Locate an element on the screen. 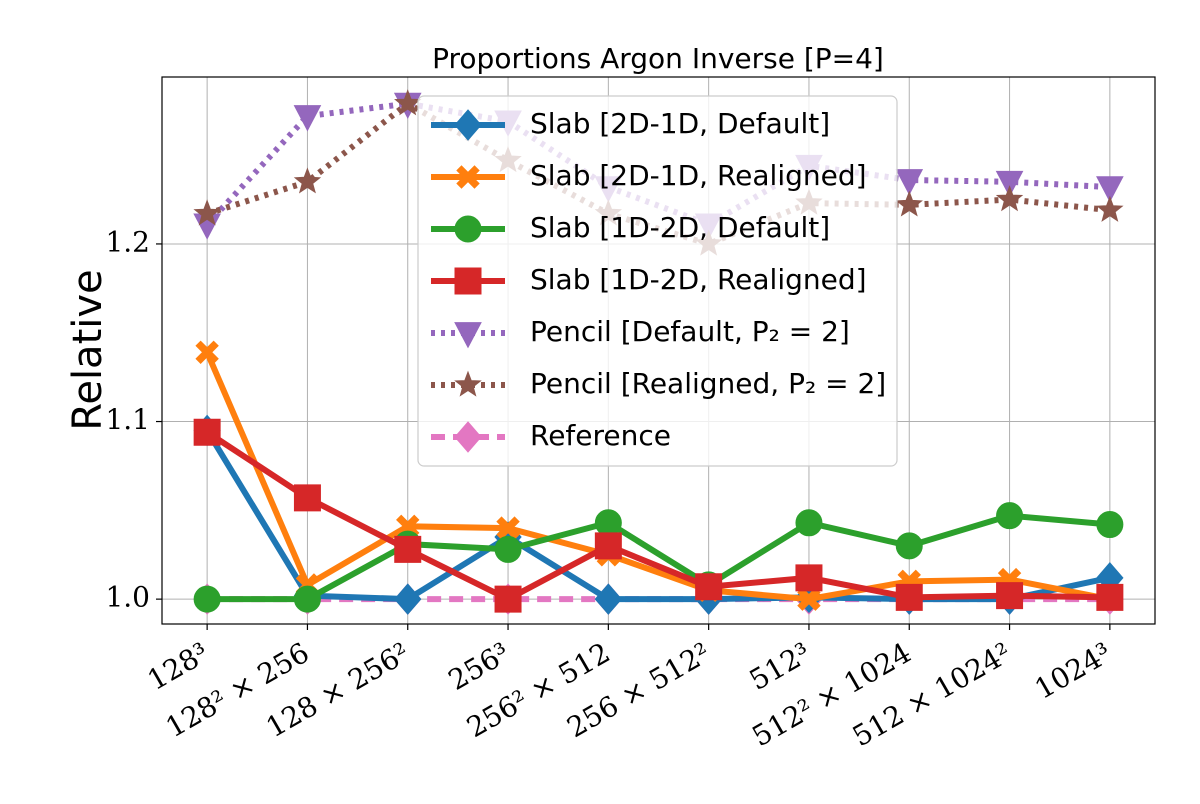 This screenshot has height=804, width=1200. legend-label: Pencil [Realigned, P₂ = 2] is located at coordinates (708, 383).